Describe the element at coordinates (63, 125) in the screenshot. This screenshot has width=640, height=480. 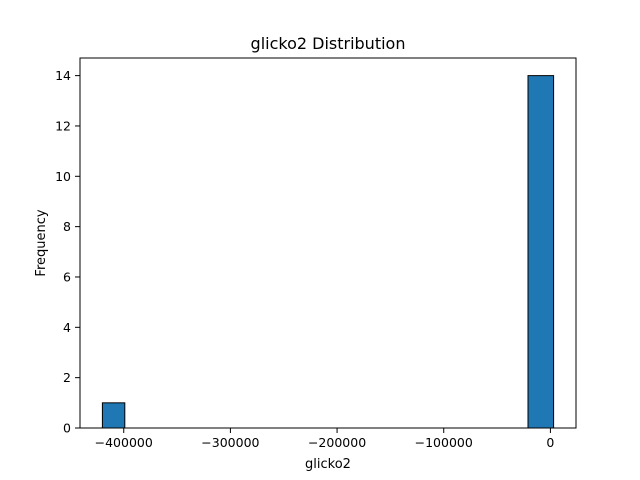
I see `y-tick-label-6: 12` at that location.